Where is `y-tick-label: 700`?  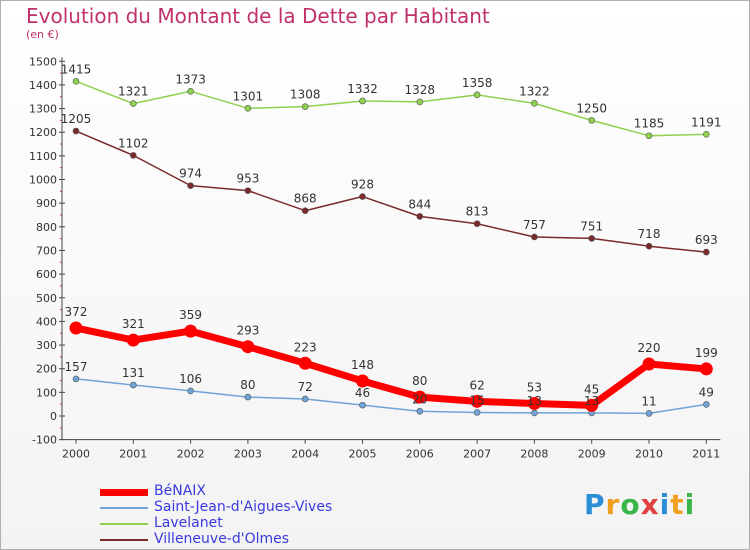
y-tick-label: 700 is located at coordinates (46, 250).